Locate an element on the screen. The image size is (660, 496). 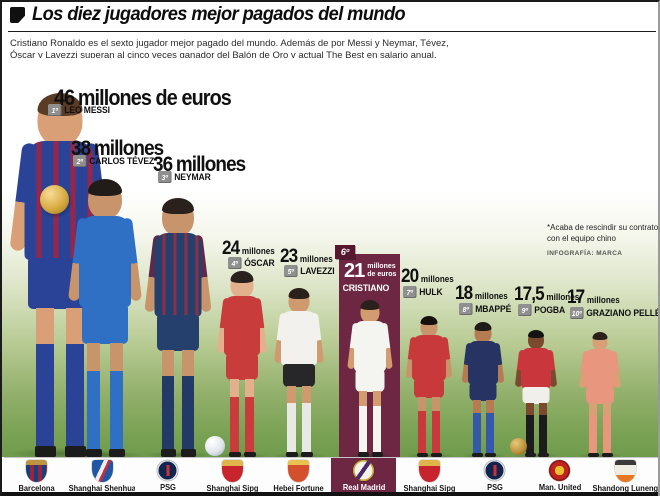
salary-label-neymar: 36 millones is located at coordinates (199, 165).